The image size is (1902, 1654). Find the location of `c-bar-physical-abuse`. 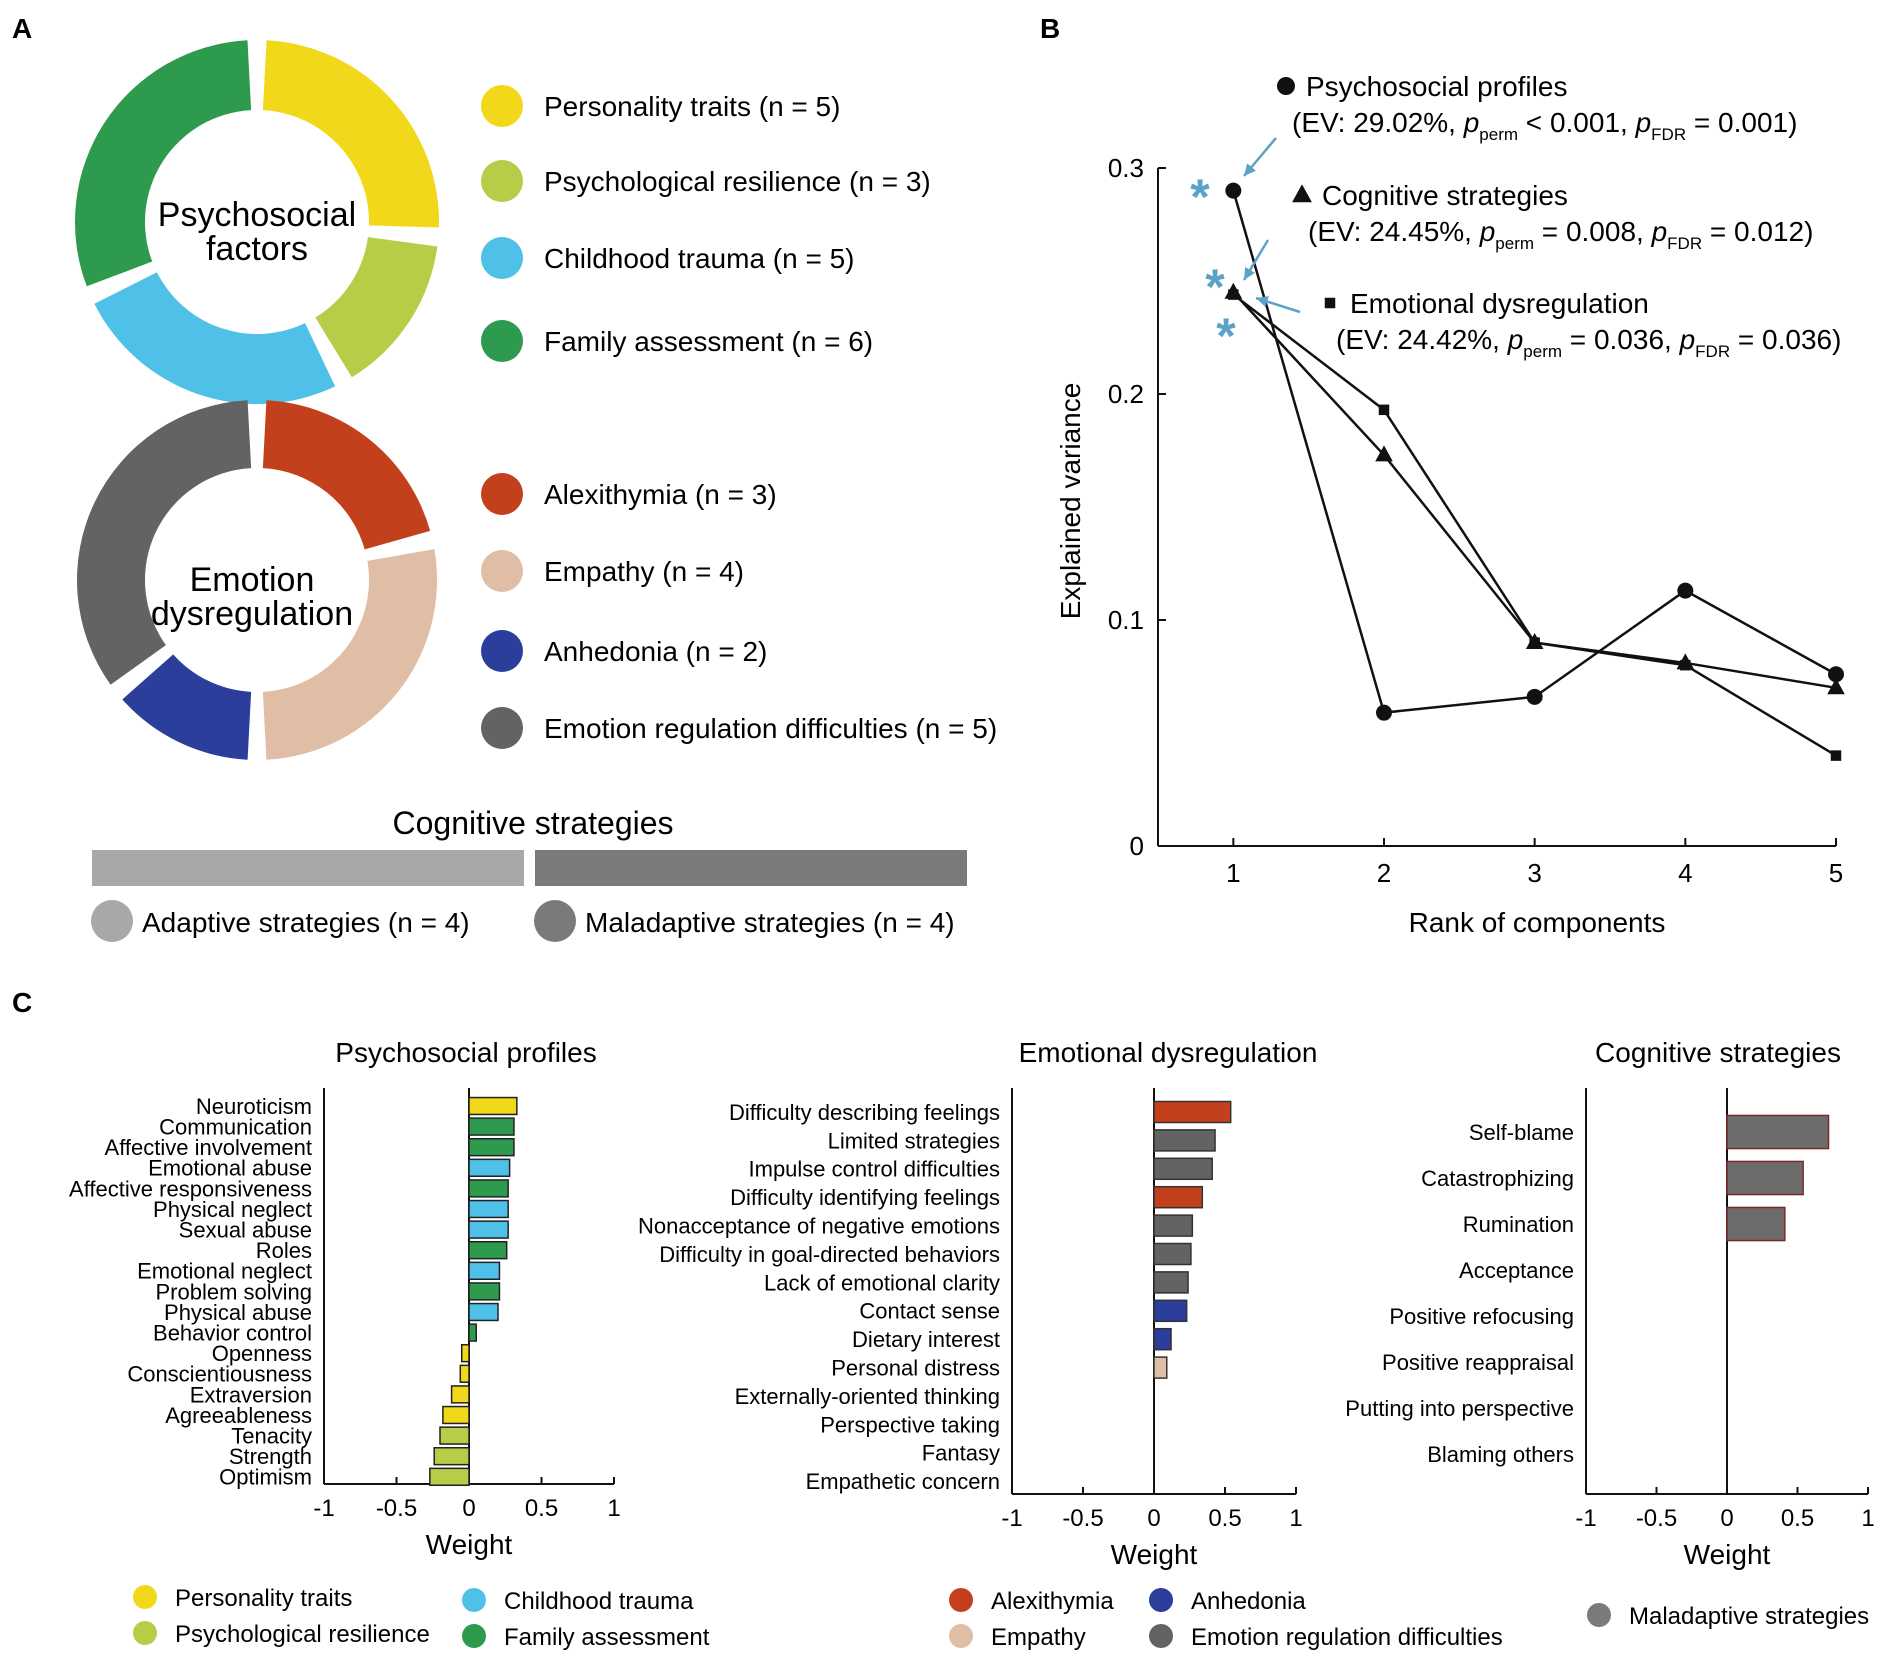

c-bar-physical-abuse is located at coordinates (483, 1312).